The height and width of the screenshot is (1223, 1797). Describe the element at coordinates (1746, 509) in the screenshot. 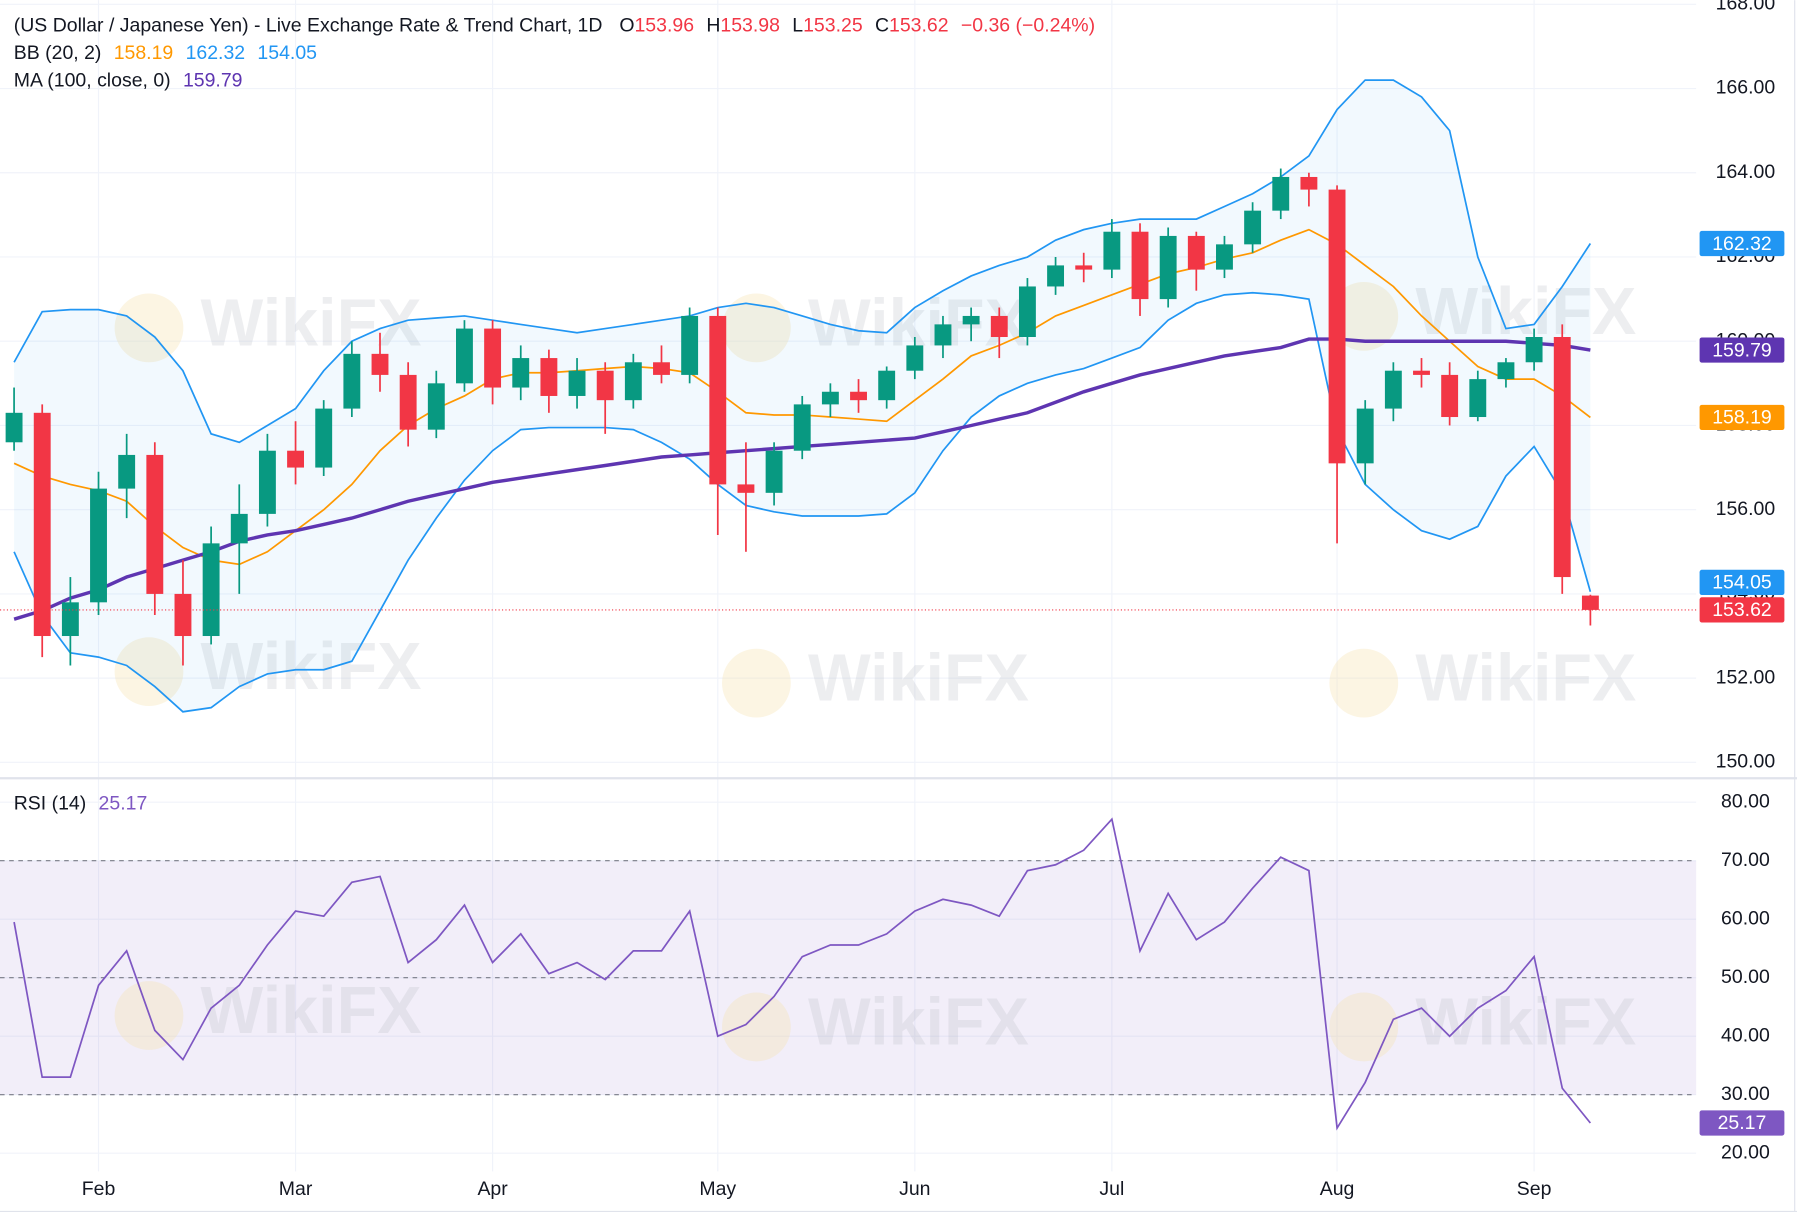

I see `y-tick-label: 156.00` at that location.